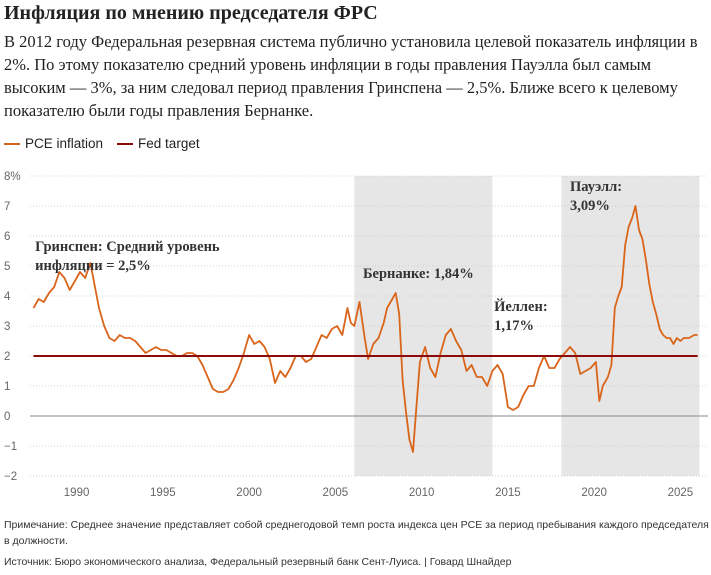  I want to click on y-tick-label: 8%, so click(12, 177).